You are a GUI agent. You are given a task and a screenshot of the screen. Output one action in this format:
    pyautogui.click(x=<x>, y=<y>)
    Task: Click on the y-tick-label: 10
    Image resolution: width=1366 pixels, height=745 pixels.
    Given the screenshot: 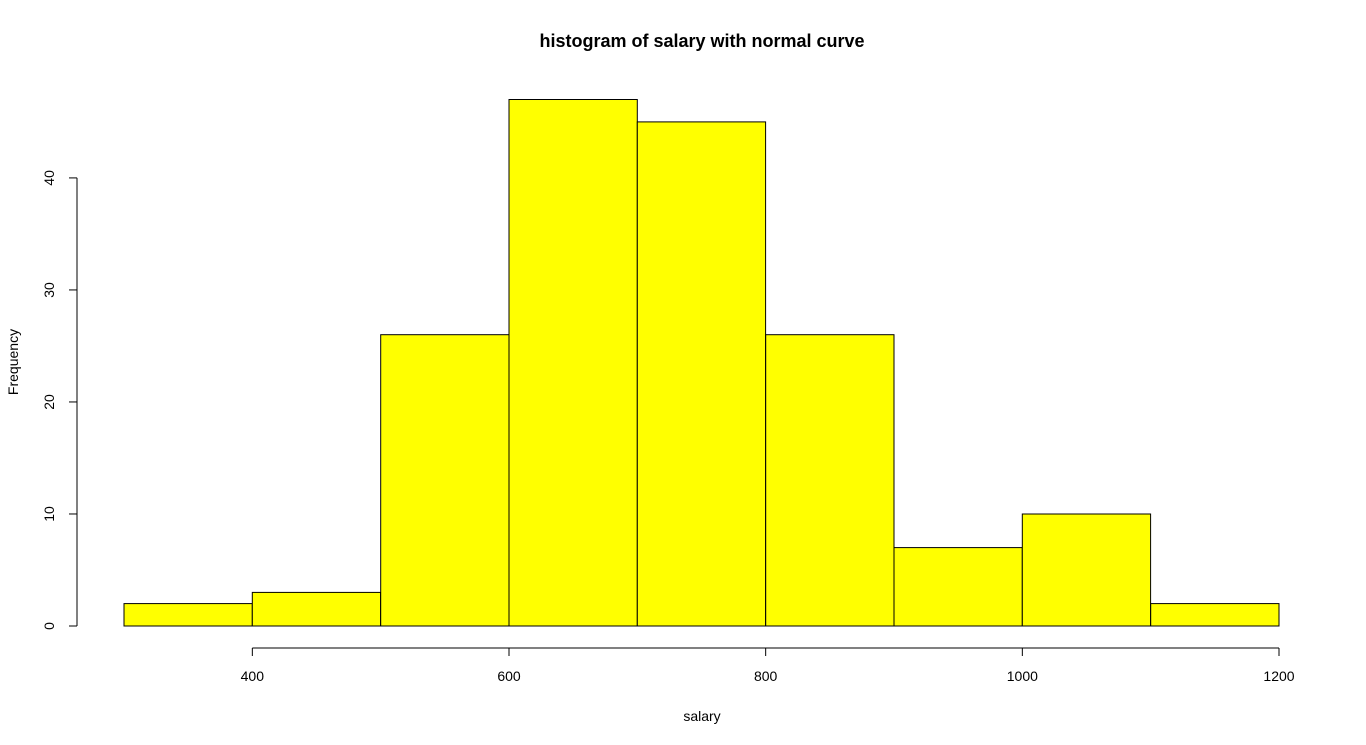 What is the action you would take?
    pyautogui.click(x=49, y=514)
    